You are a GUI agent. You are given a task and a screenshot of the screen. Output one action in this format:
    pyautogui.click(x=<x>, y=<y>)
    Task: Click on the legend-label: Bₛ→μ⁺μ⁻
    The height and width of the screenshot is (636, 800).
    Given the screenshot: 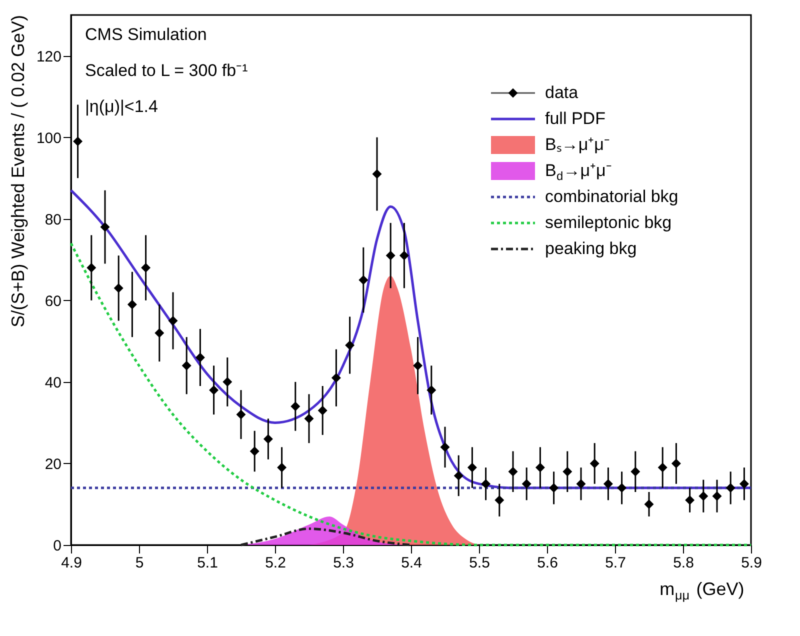 What is the action you would take?
    pyautogui.click(x=577, y=144)
    